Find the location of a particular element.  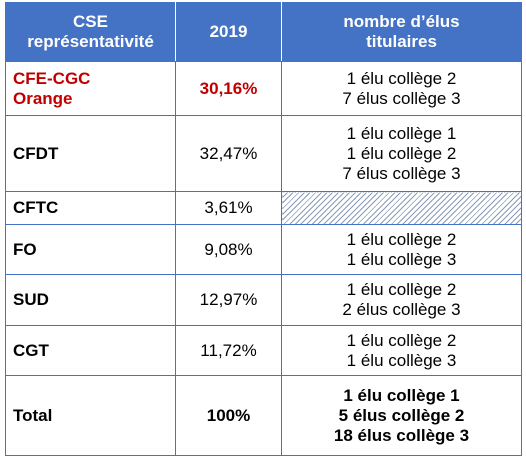

header-col3-line2: titulaires is located at coordinates (401, 41).